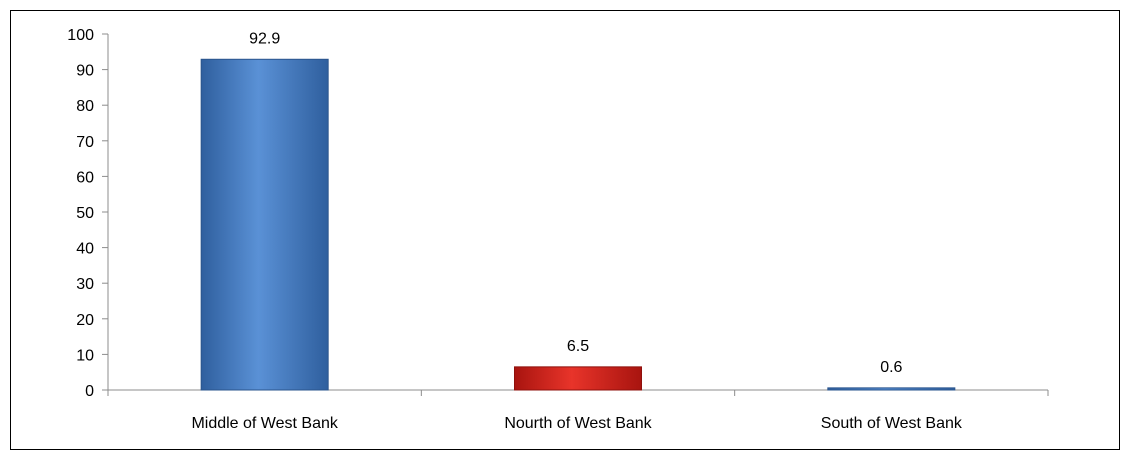 This screenshot has width=1130, height=454. Describe the element at coordinates (891, 367) in the screenshot. I see `data-label: 0.6` at that location.